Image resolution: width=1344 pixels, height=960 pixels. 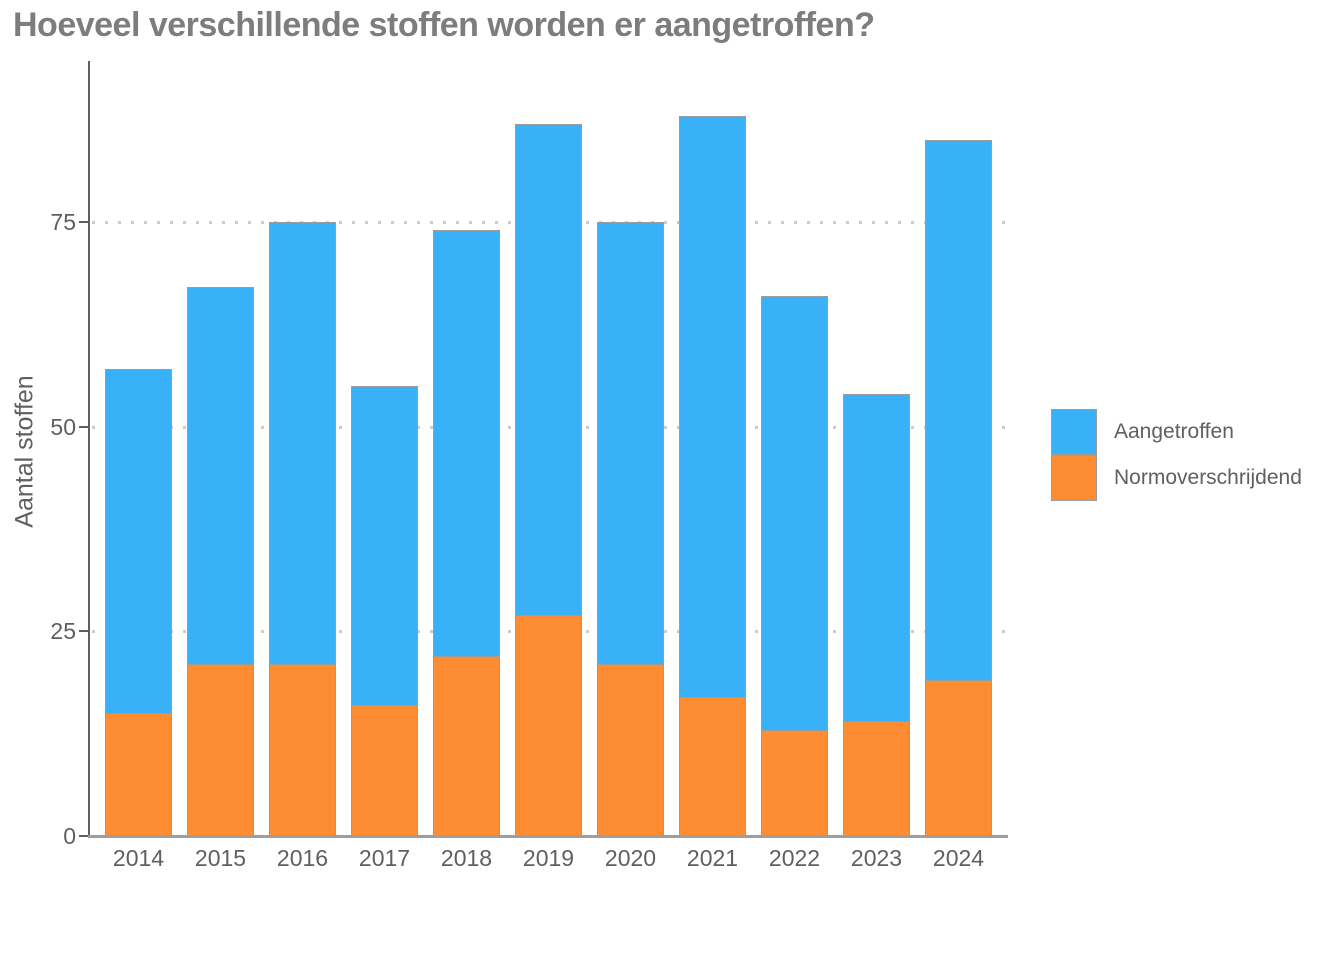 I want to click on x-tick-label-2014: 2014, so click(x=138, y=858).